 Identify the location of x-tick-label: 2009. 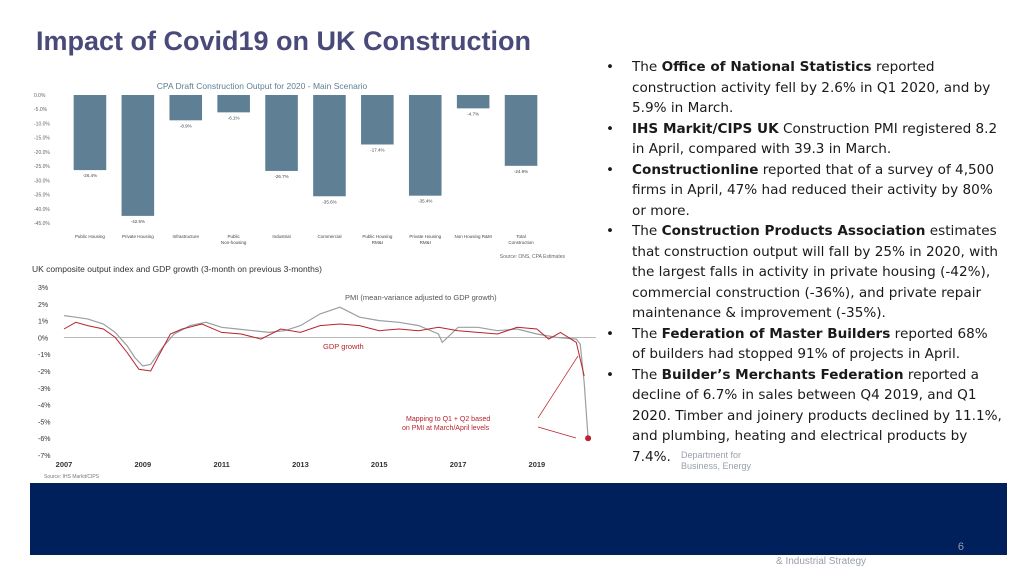
(142, 464).